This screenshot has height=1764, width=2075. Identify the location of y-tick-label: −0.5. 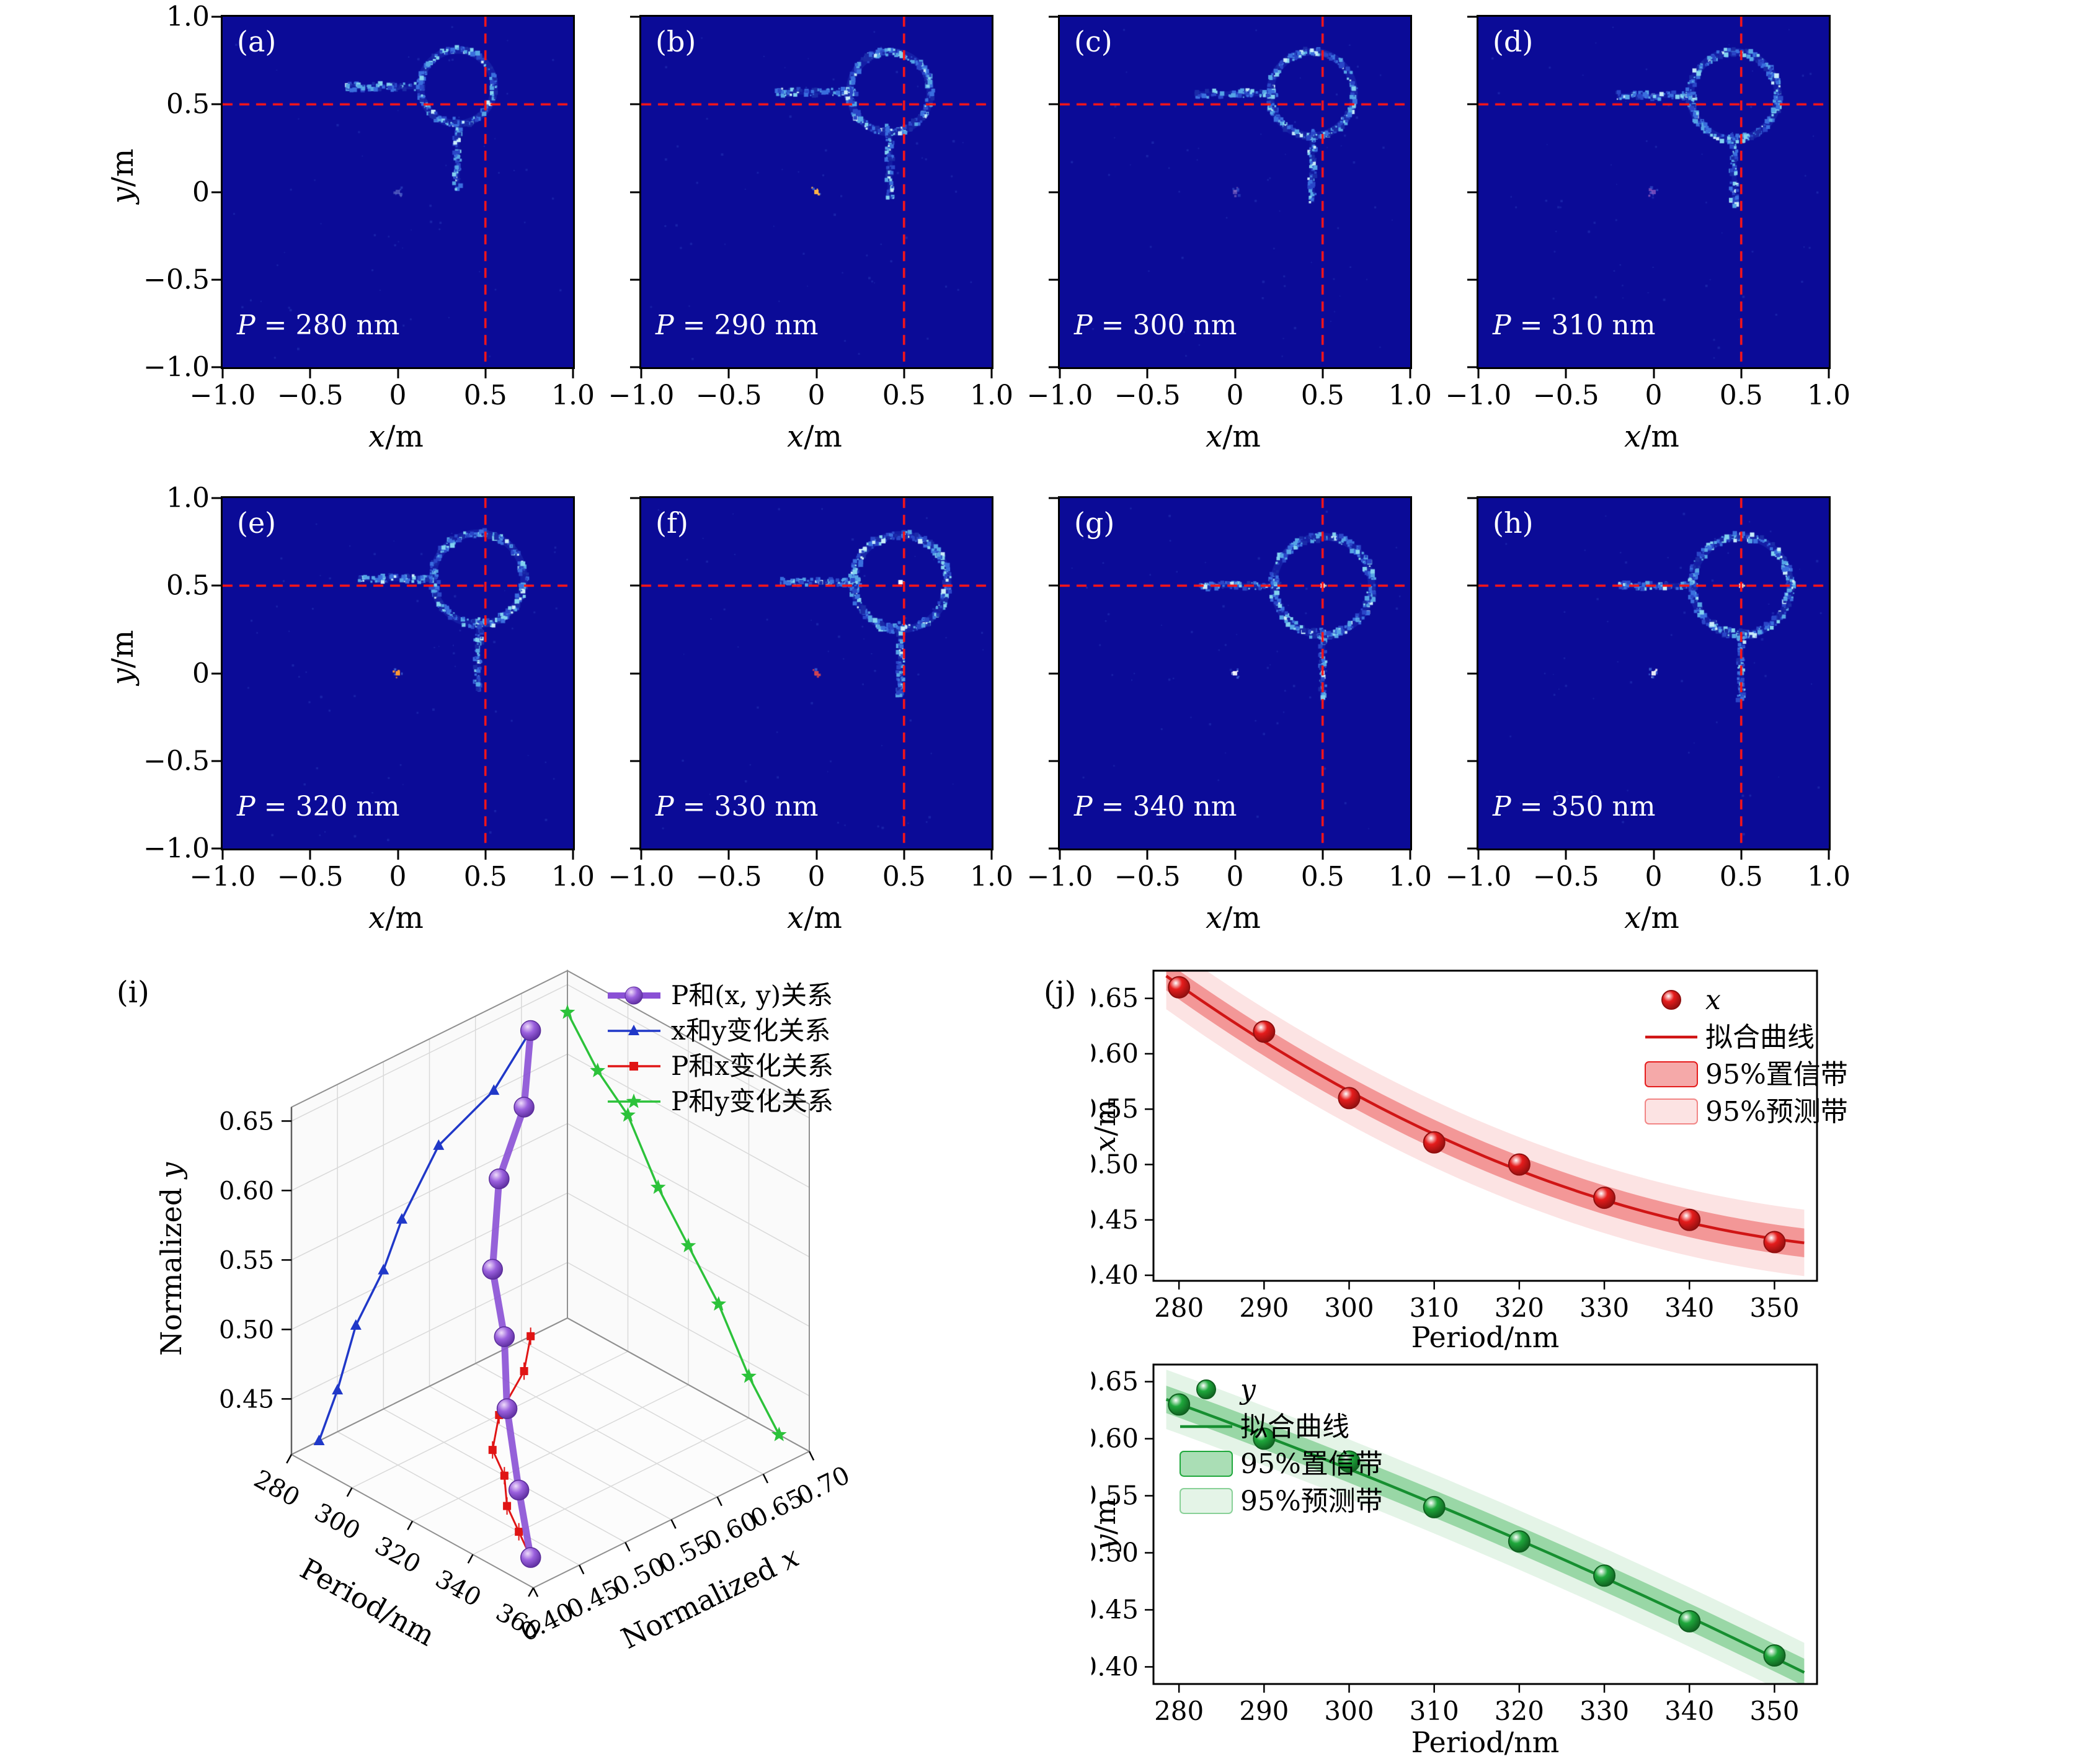
(177, 761).